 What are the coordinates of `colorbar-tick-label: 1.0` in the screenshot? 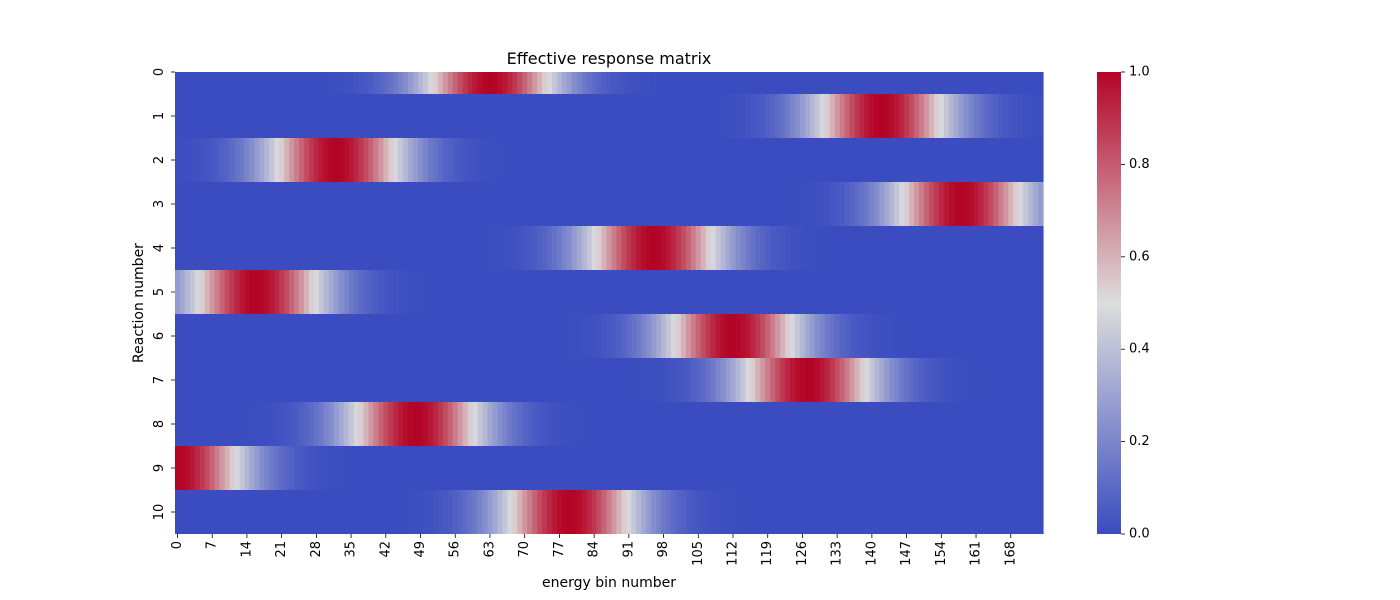 It's located at (1139, 72).